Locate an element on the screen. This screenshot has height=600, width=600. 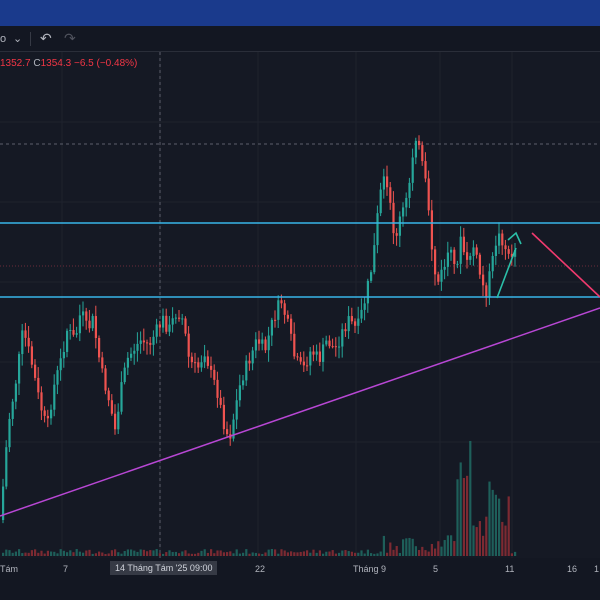
x-tick-label: 16 is located at coordinates (572, 569).